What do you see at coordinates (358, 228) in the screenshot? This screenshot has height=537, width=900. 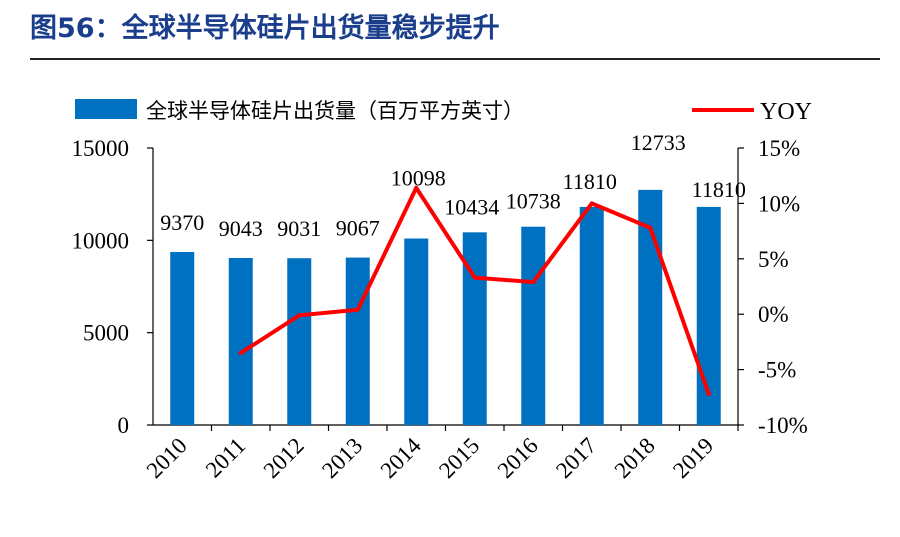 I see `bar-data-label: 9067` at bounding box center [358, 228].